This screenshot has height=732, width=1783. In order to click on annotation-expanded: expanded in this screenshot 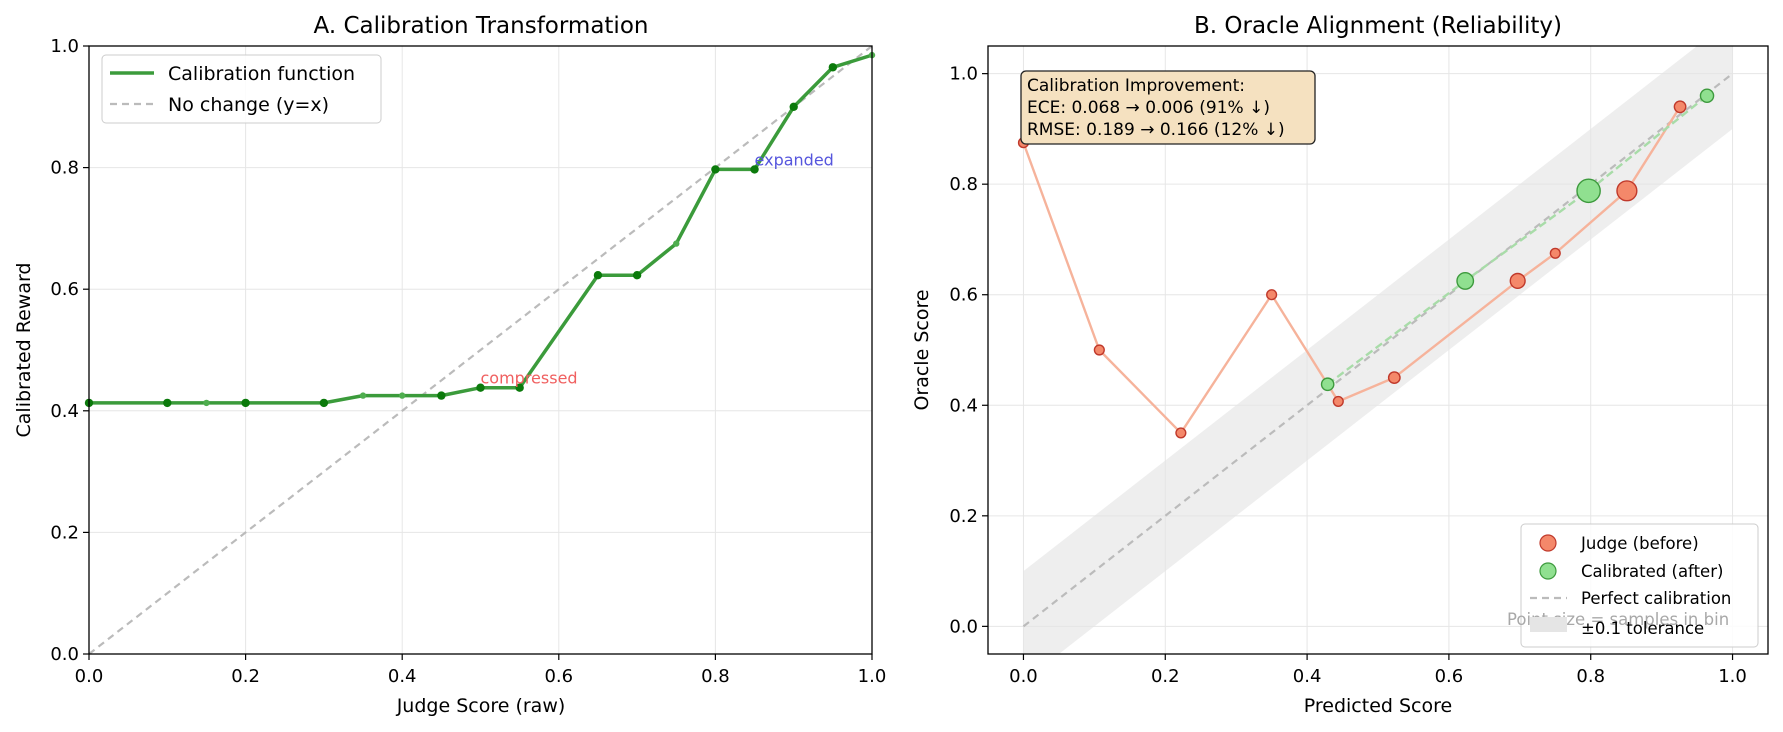, I will do `click(794, 159)`.